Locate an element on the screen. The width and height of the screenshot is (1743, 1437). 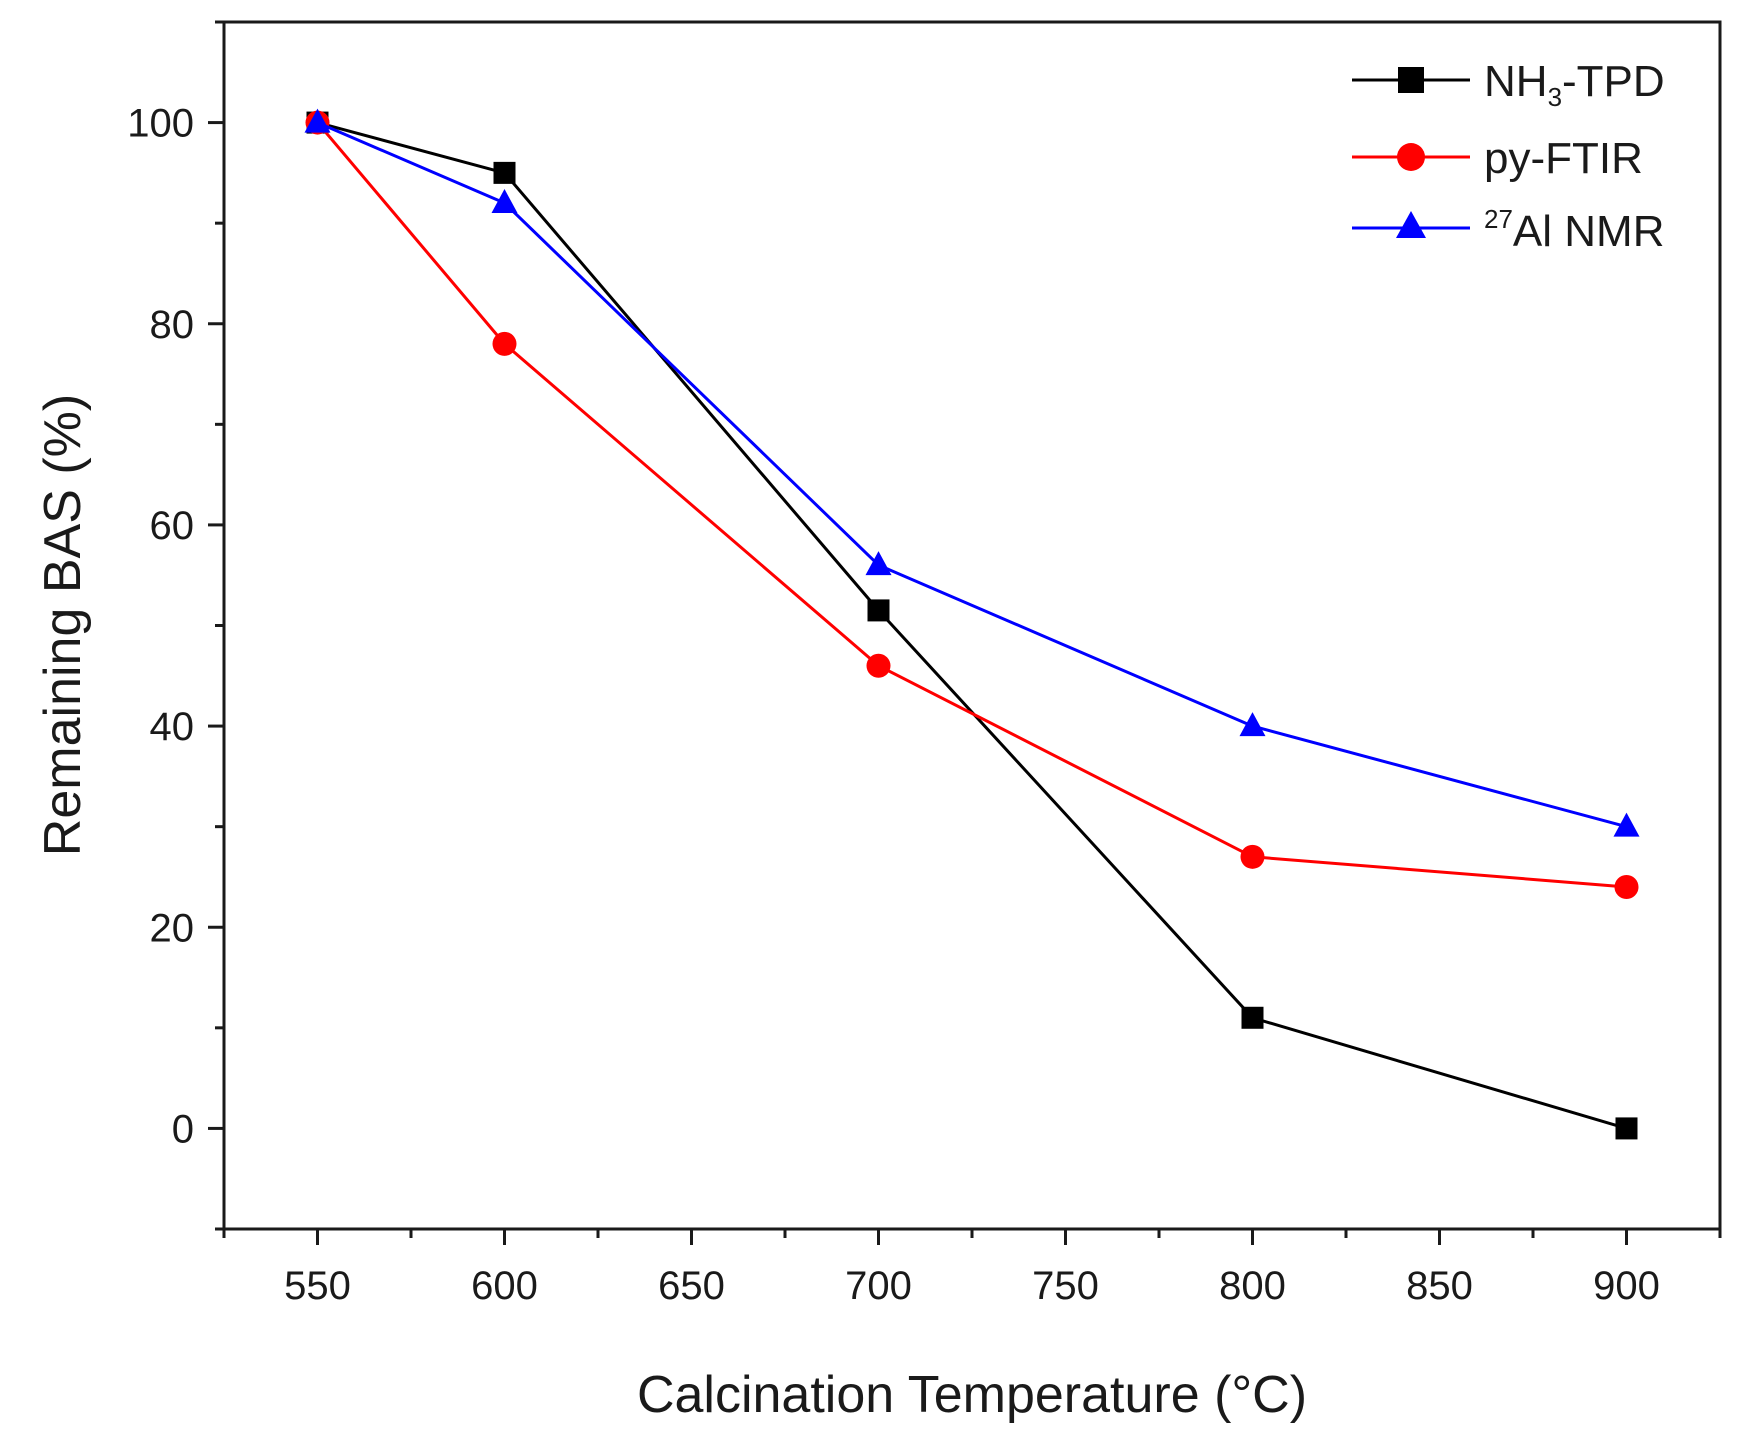
x-tick-label-700: 700 is located at coordinates (878, 1286).